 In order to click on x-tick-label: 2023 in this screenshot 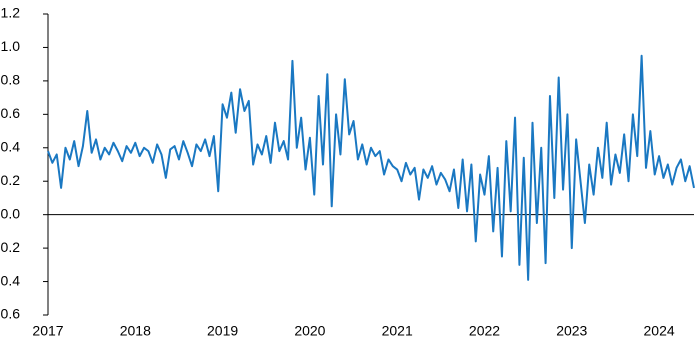, I will do `click(571, 331)`.